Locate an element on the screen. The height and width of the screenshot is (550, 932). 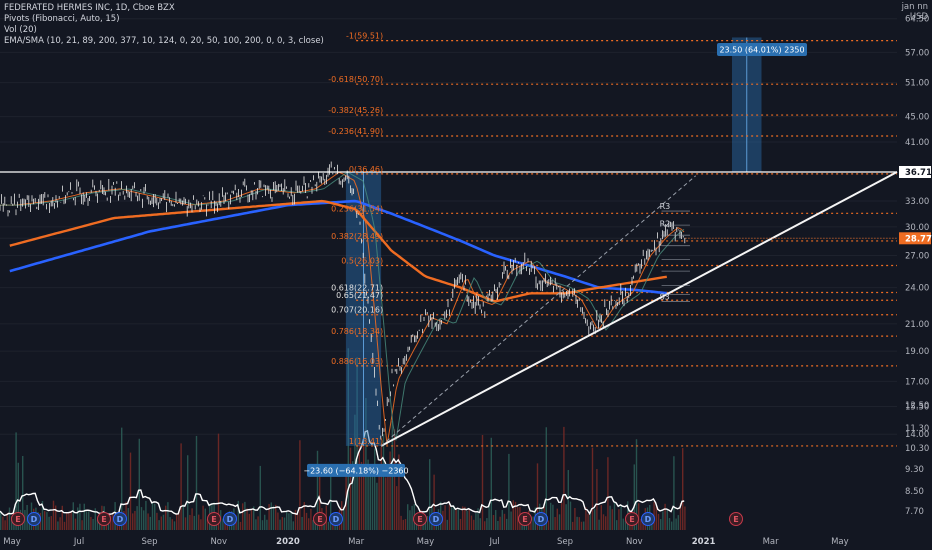
price-tick: 30.00 is located at coordinates (917, 228).